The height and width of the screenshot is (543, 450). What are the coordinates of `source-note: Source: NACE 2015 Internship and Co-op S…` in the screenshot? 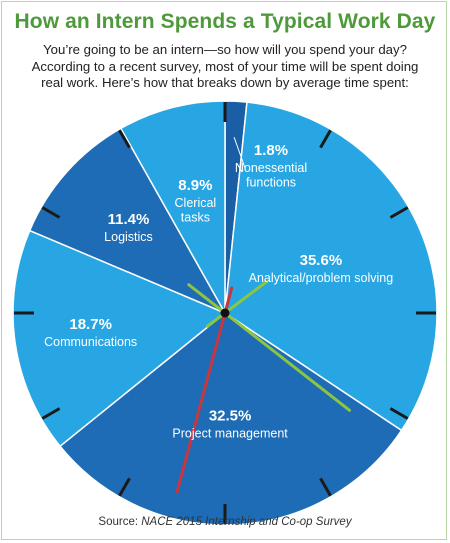 It's located at (225, 522).